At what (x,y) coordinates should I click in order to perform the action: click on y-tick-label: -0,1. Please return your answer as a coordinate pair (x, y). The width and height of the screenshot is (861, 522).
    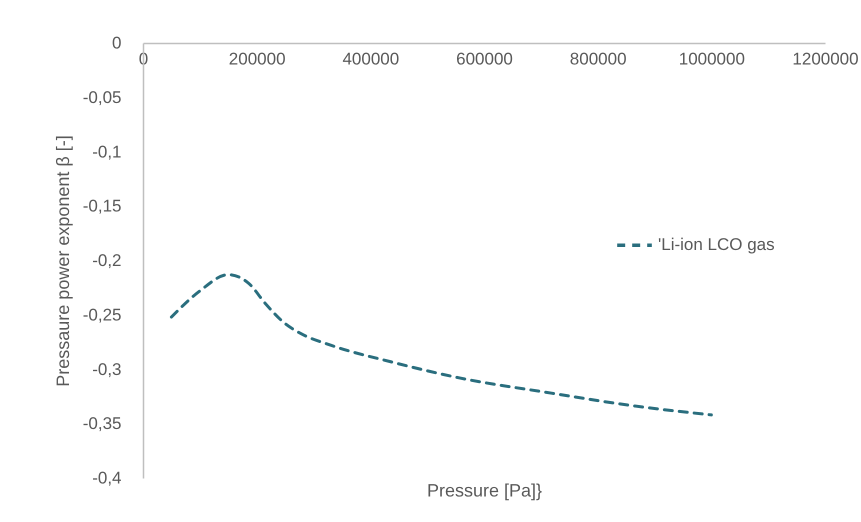
    Looking at the image, I should click on (107, 152).